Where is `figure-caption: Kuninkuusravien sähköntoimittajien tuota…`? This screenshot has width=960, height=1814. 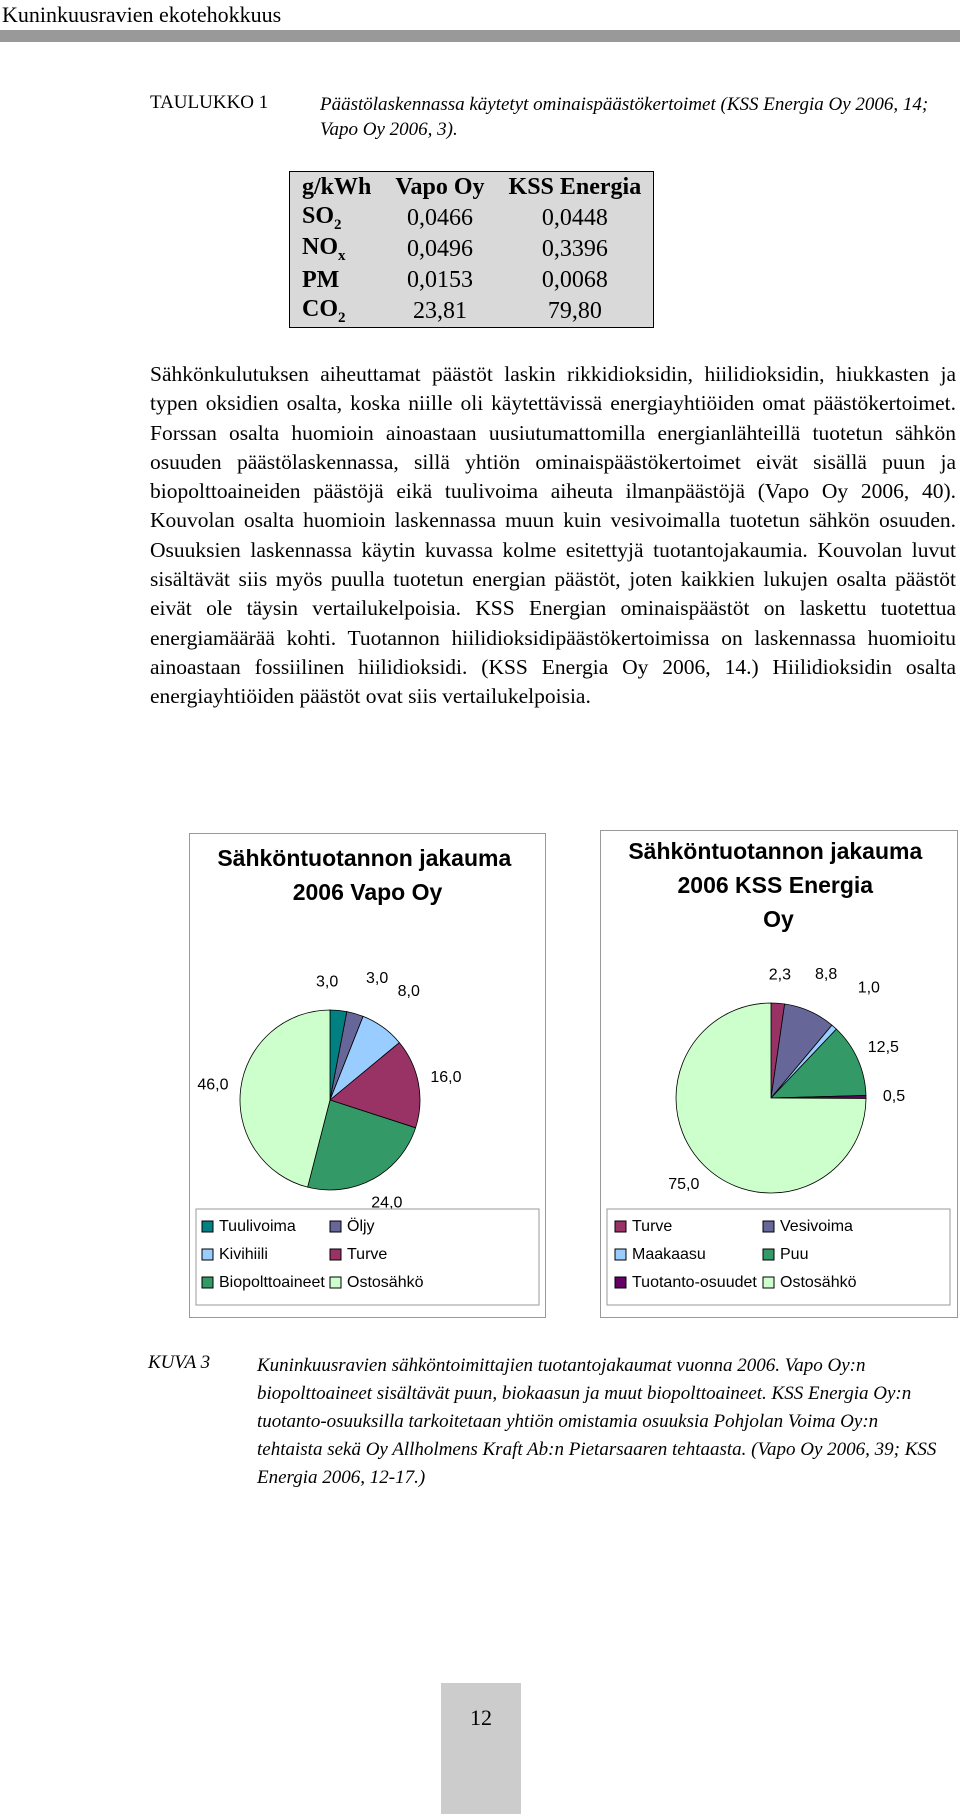 figure-caption: Kuninkuusravien sähköntoimittajien tuota… is located at coordinates (597, 1421).